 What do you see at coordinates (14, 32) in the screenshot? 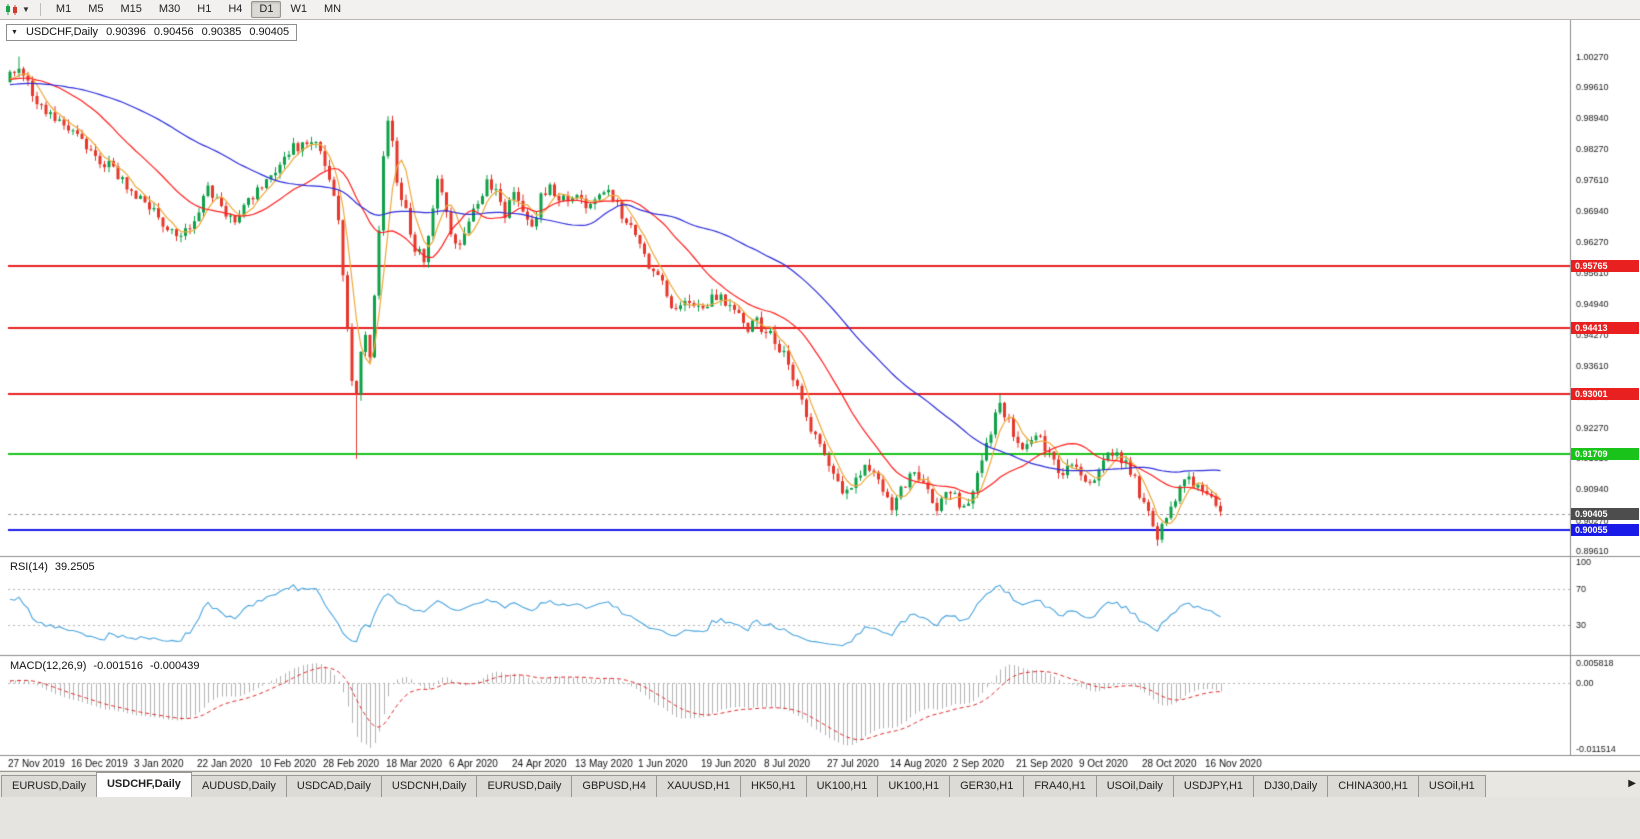
I see `collapse-triangle-icon: ▼` at bounding box center [14, 32].